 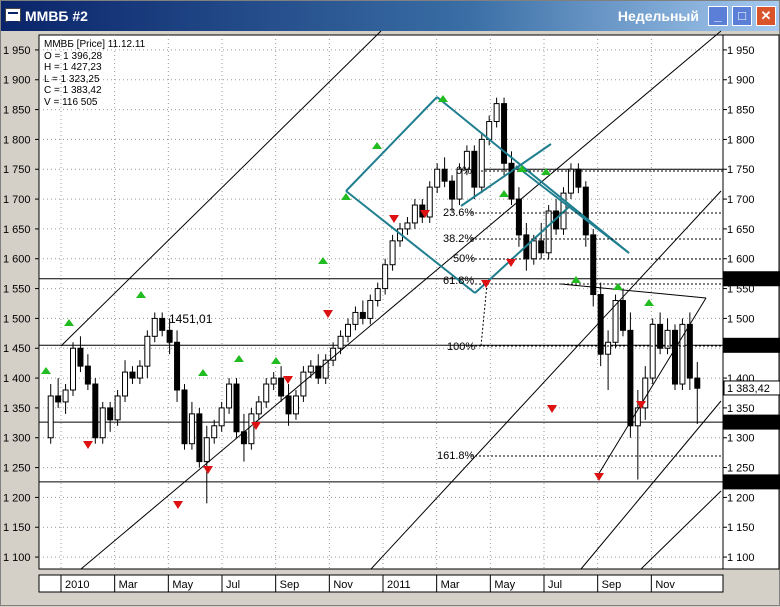 What do you see at coordinates (681, 530) in the screenshot?
I see `trend-channel-line` at bounding box center [681, 530].